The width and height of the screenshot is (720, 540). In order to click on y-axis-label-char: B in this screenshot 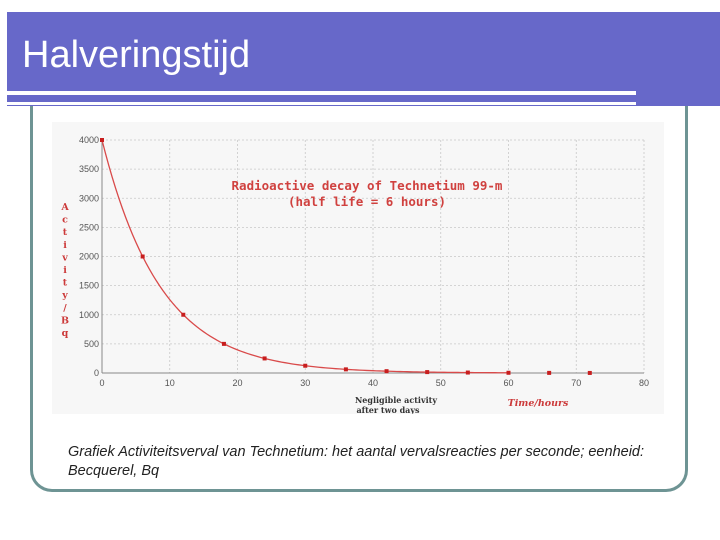, I will do `click(65, 320)`.